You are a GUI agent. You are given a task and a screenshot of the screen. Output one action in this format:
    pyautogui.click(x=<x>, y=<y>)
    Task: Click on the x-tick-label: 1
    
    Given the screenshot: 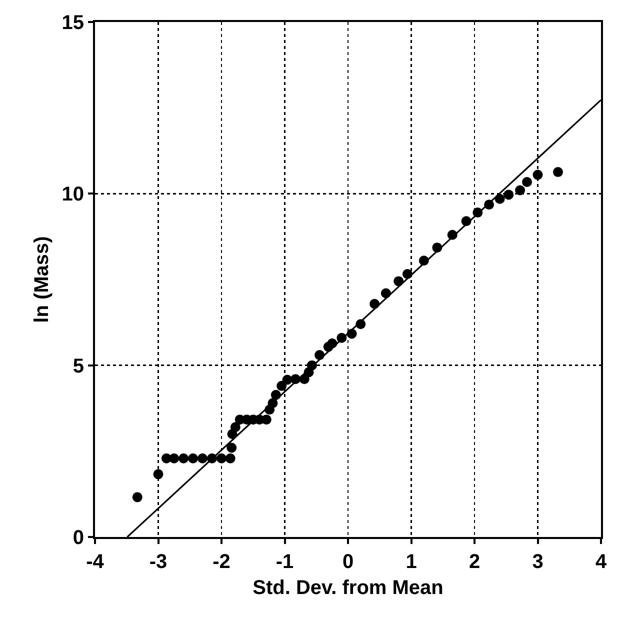 What is the action you would take?
    pyautogui.click(x=411, y=562)
    